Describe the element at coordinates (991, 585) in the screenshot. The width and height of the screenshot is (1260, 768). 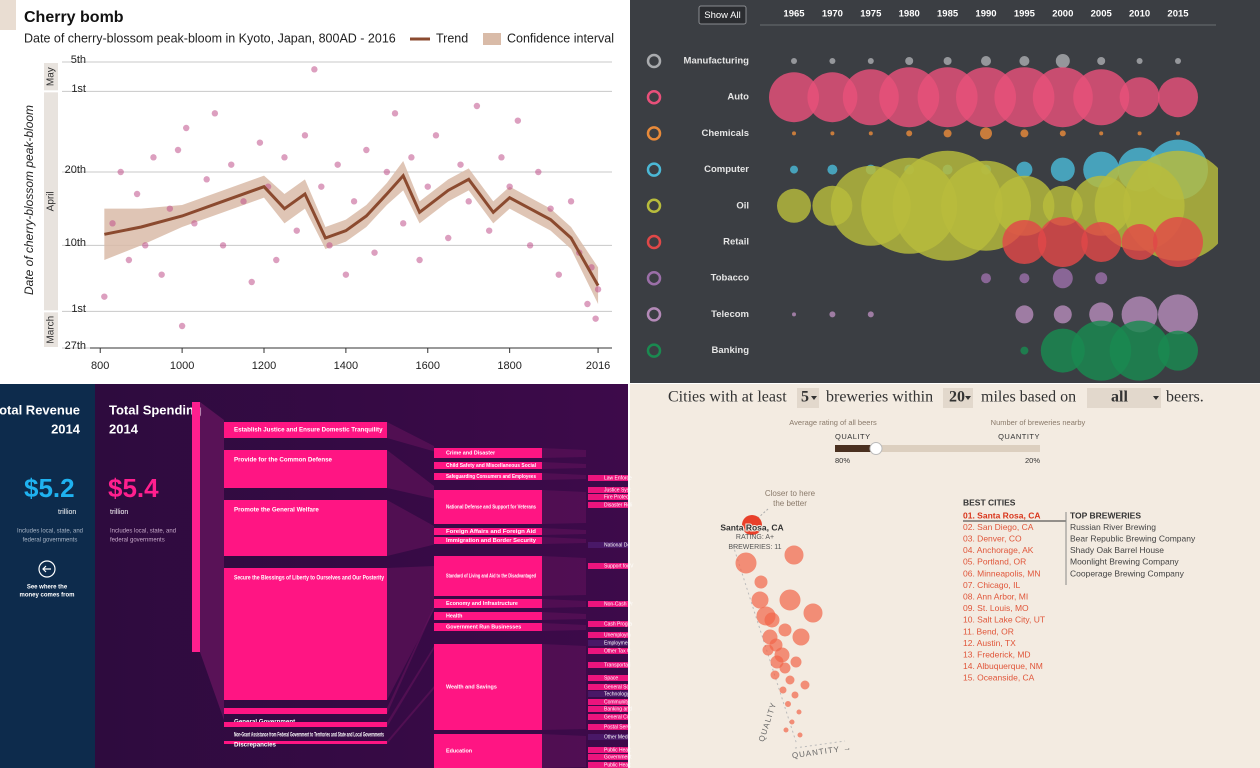
I see `best-city: 07. Chicago, IL` at that location.